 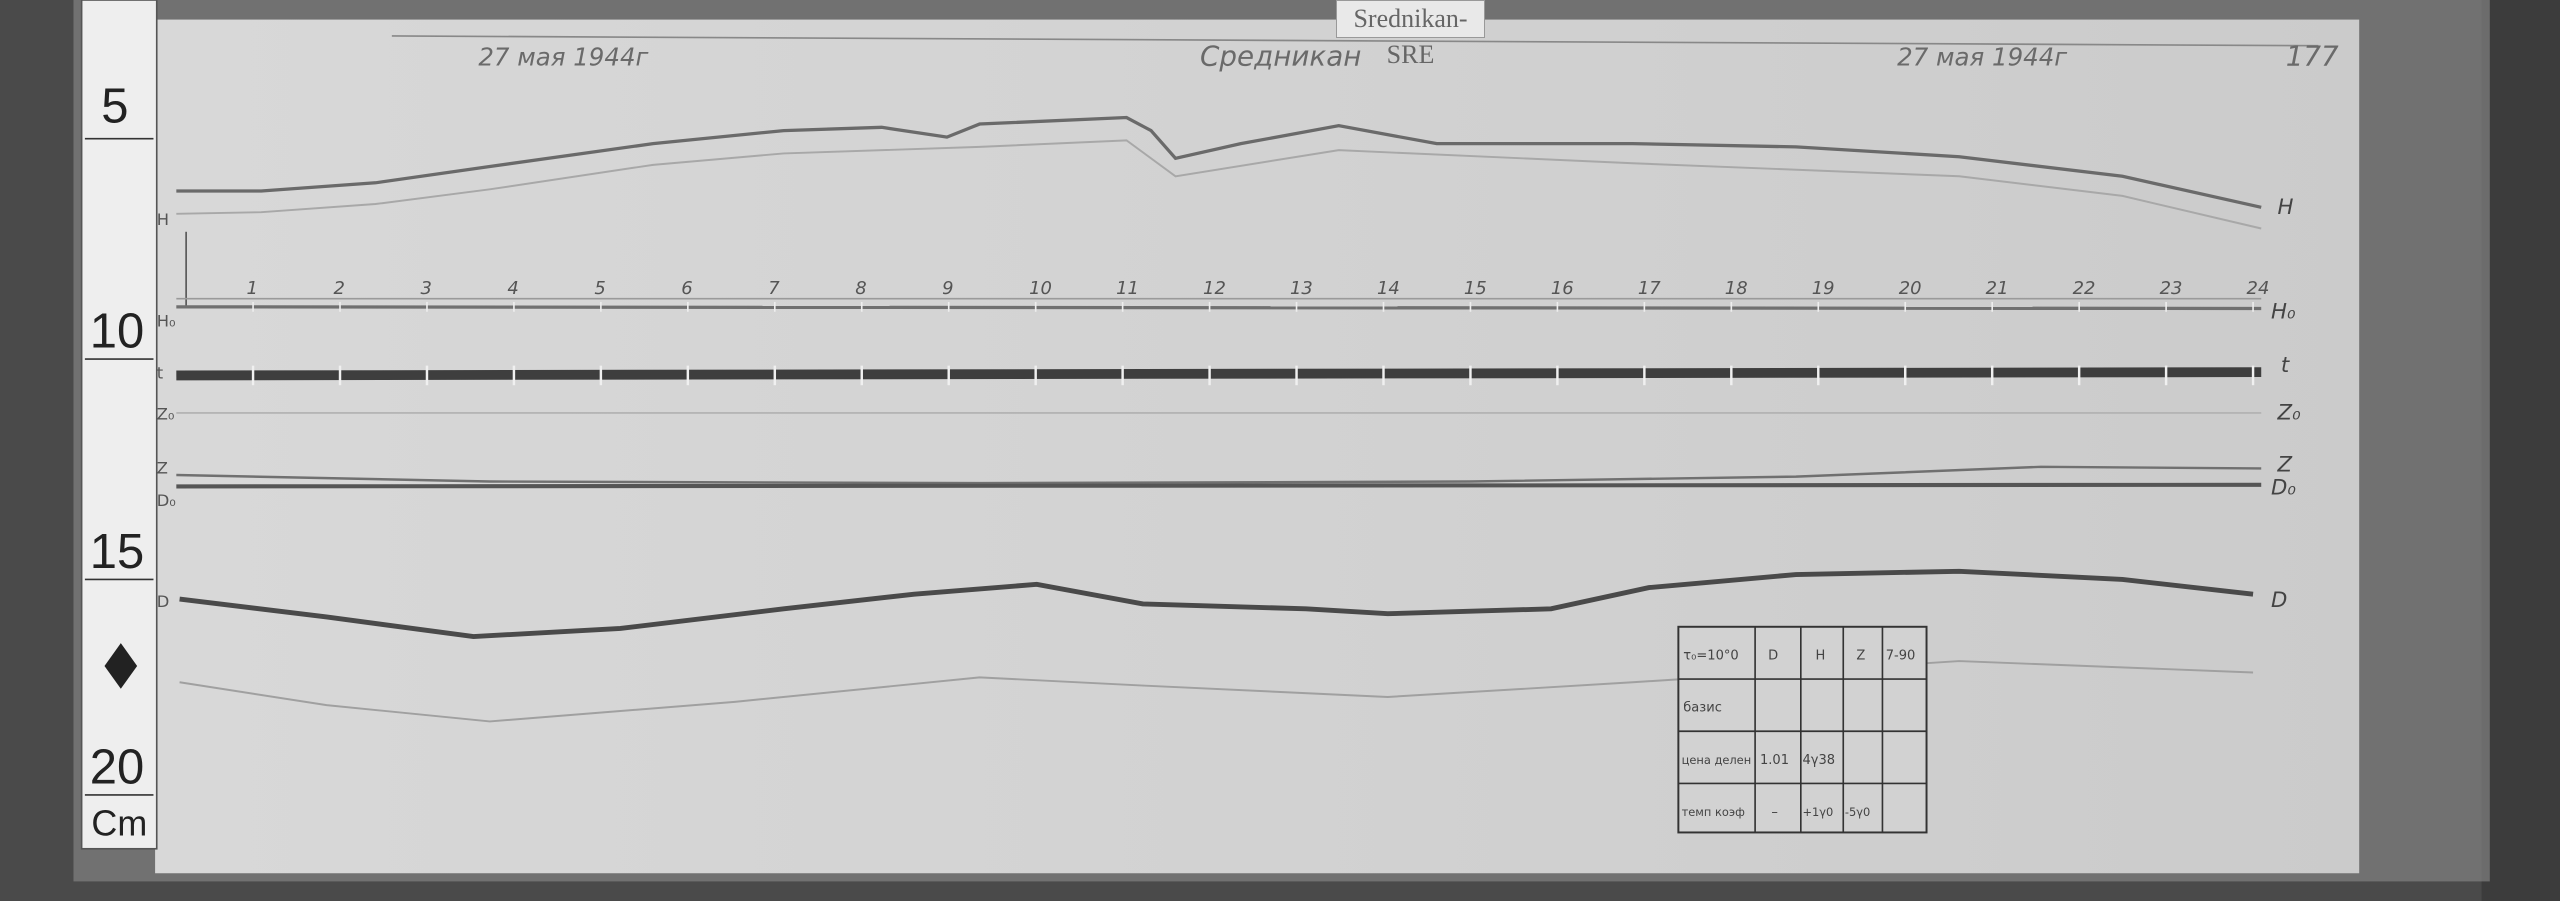 I want to click on hour-label: 8, so click(x=860, y=288).